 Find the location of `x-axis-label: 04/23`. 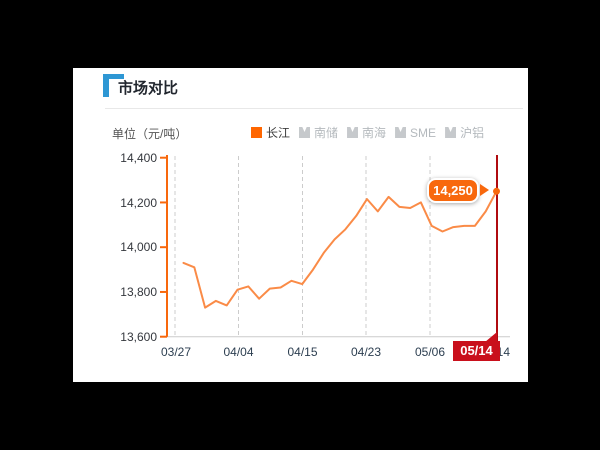

x-axis-label: 04/23 is located at coordinates (366, 352).